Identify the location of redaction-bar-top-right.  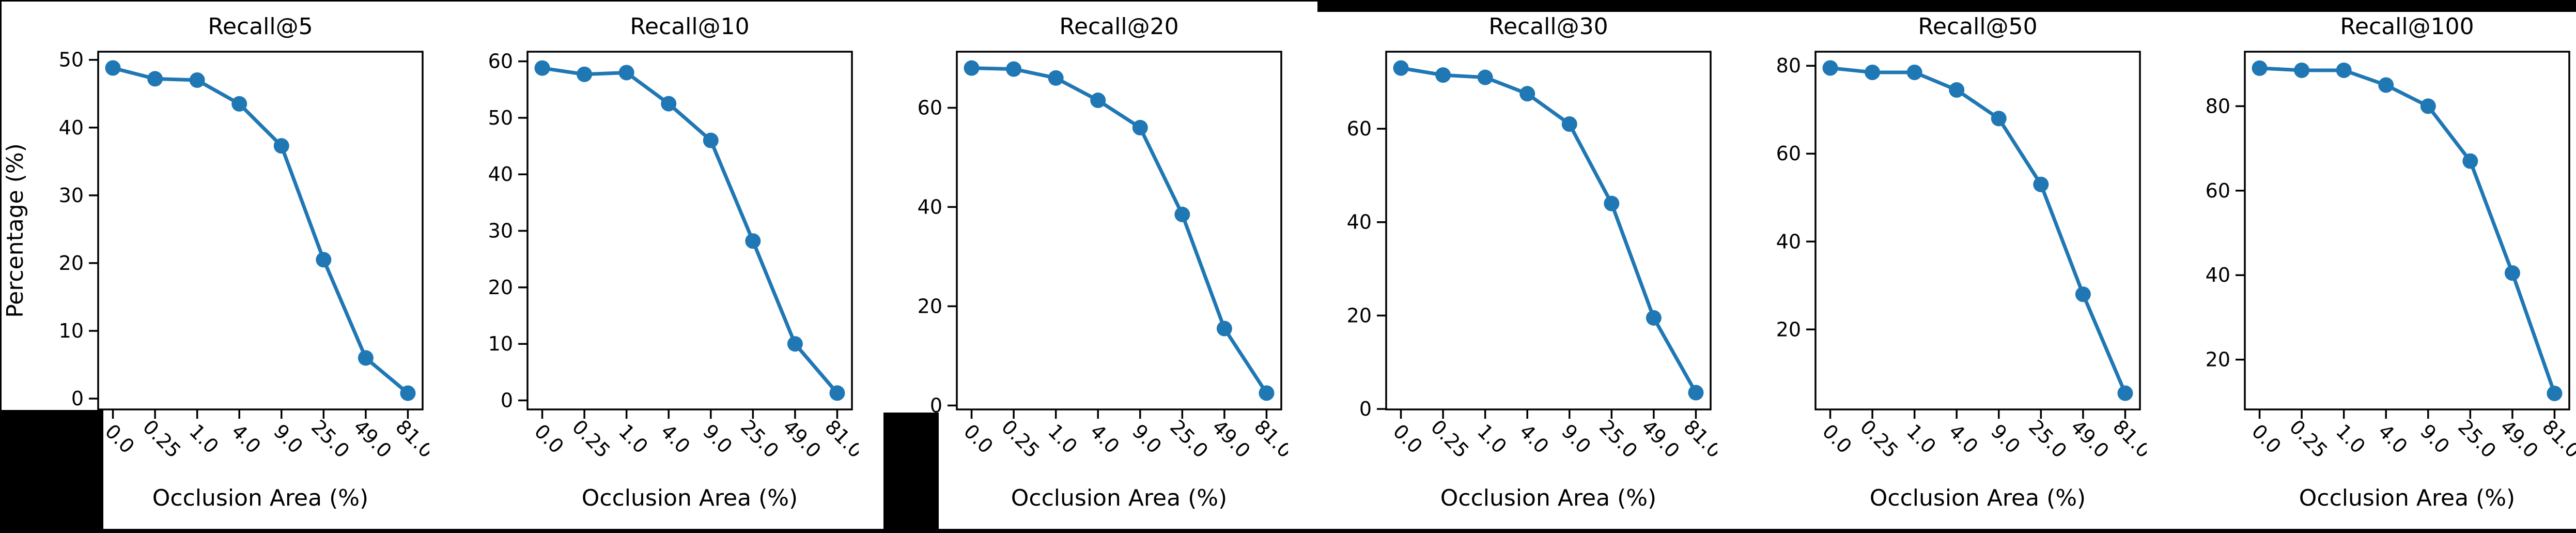
(1946, 6).